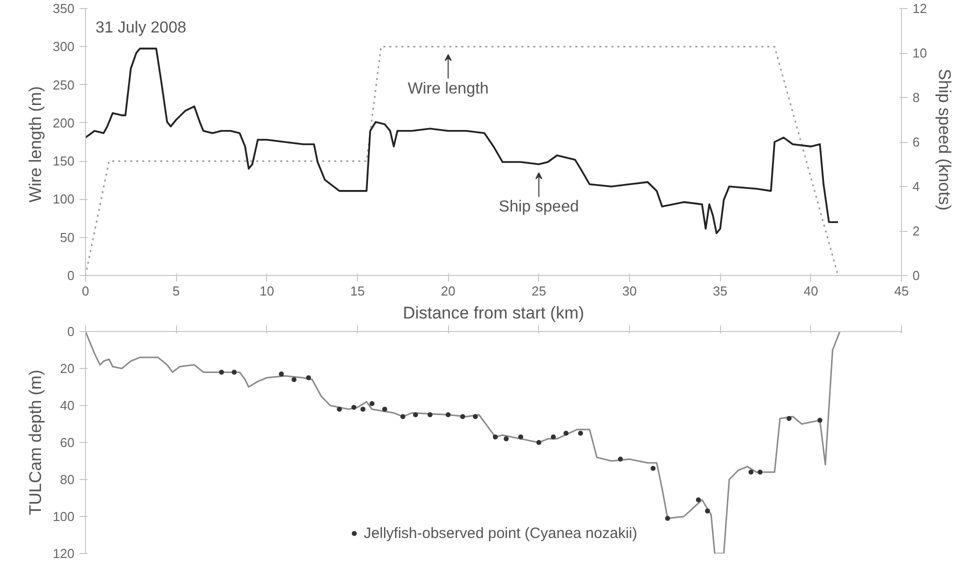  Describe the element at coordinates (901, 291) in the screenshot. I see `x-tick-label: 45` at that location.